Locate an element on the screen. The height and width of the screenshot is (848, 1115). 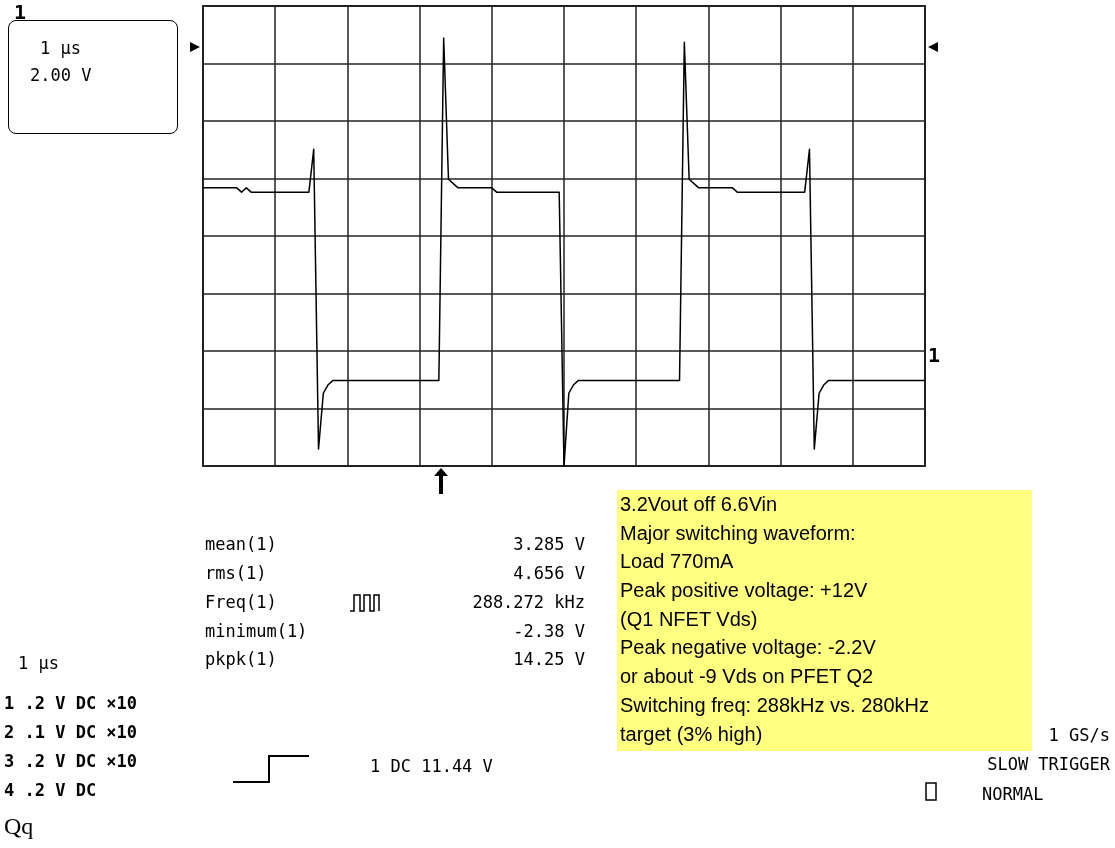
text: 4.656 V is located at coordinates (549, 573).